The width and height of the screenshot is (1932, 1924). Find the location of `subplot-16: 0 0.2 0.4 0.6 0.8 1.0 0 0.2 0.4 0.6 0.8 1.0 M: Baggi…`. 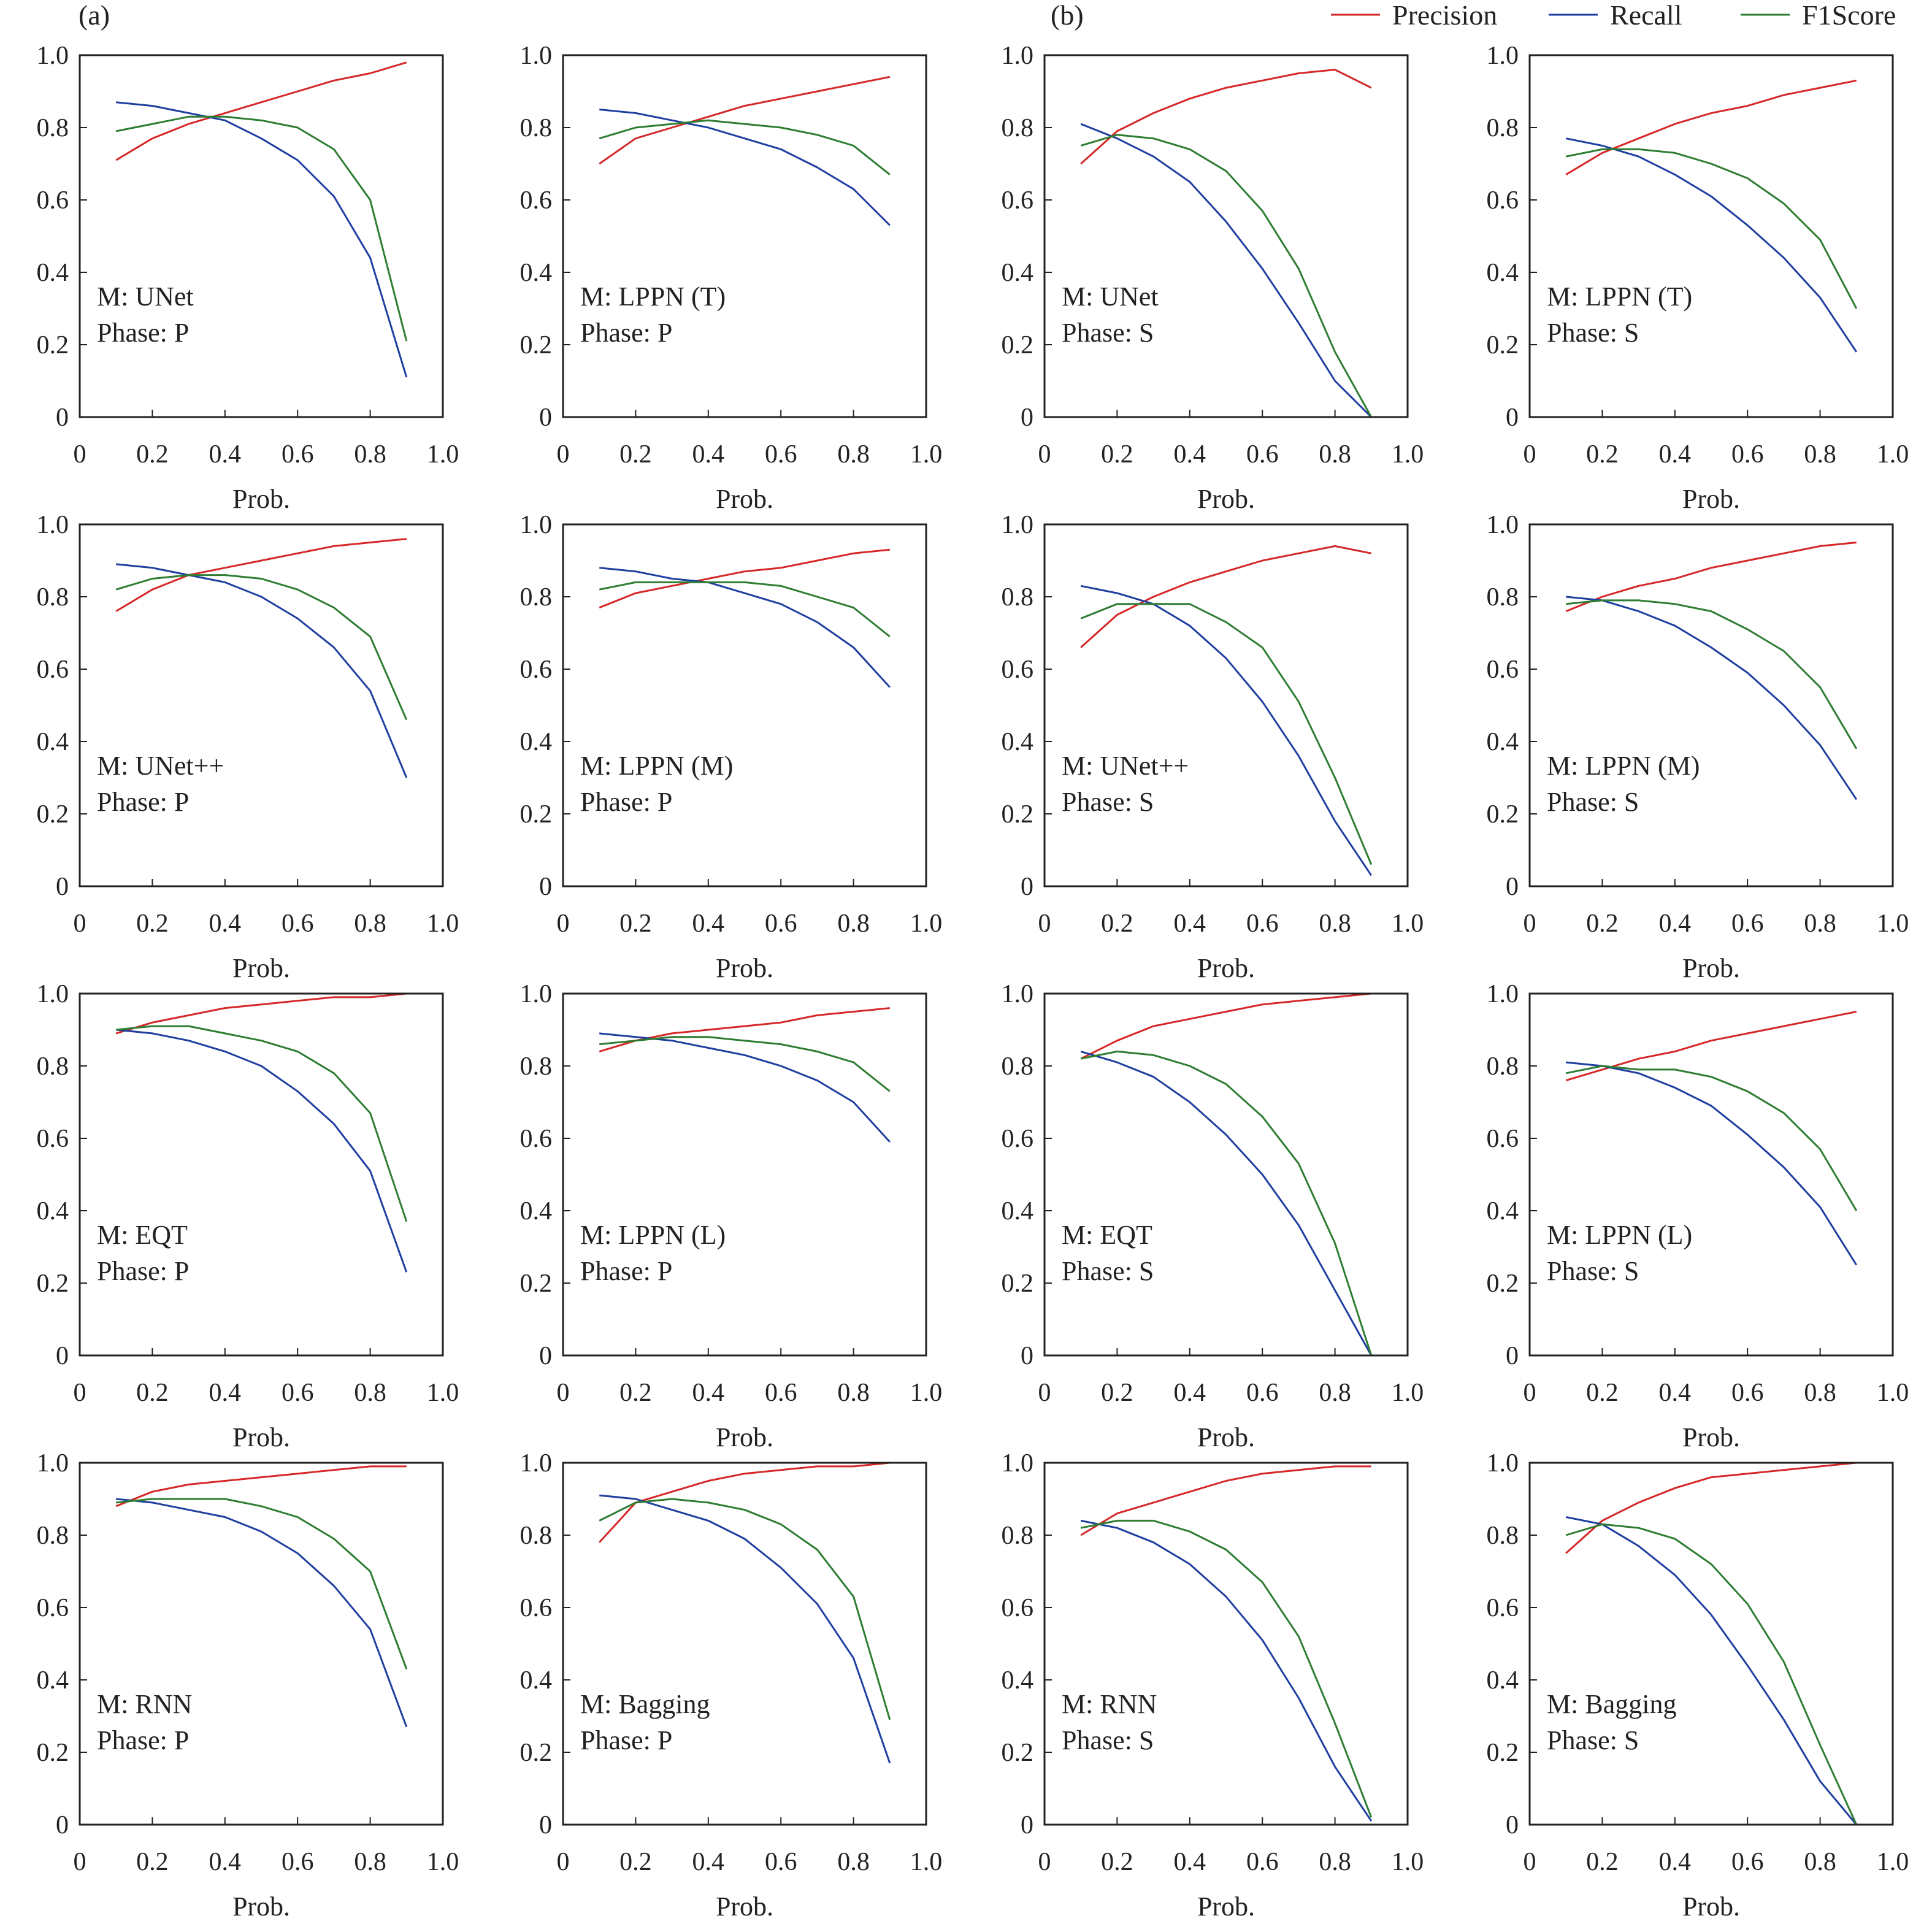

subplot-16: 0 0.2 0.4 0.6 0.8 1.0 0 0.2 0.4 0.6 0.8 1.0 M: Baggi… is located at coordinates (1698, 1686).